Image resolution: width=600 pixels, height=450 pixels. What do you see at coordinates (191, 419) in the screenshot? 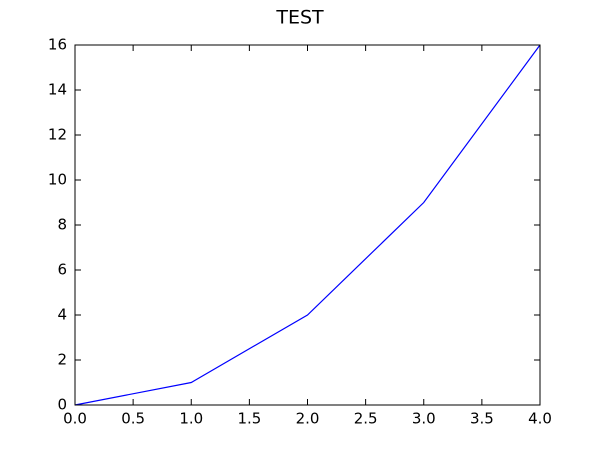
I see `x-tick-label: 1.0` at bounding box center [191, 419].